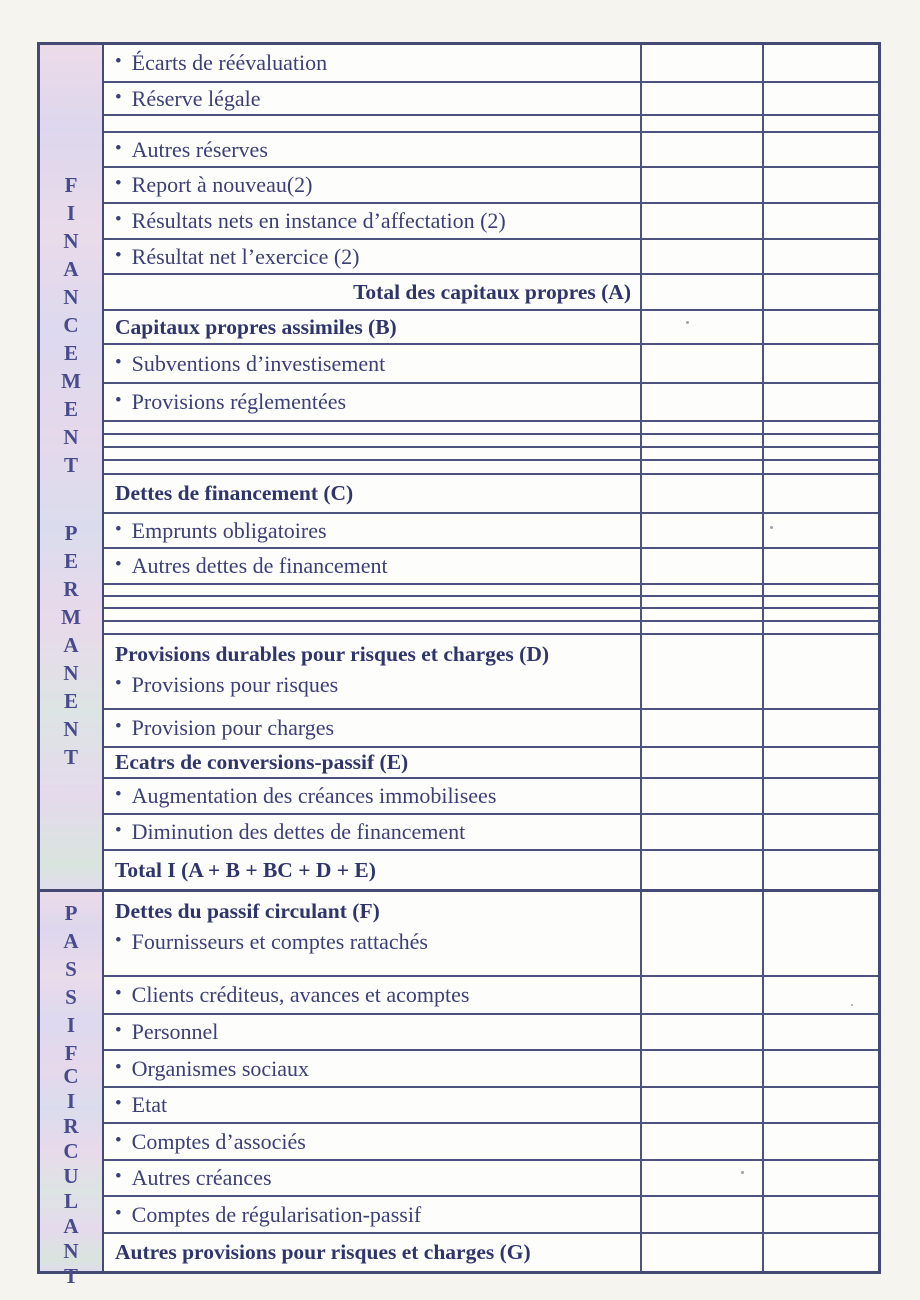  Describe the element at coordinates (372, 1068) in the screenshot. I see `row-label-cell: • Organismes sociaux` at that location.